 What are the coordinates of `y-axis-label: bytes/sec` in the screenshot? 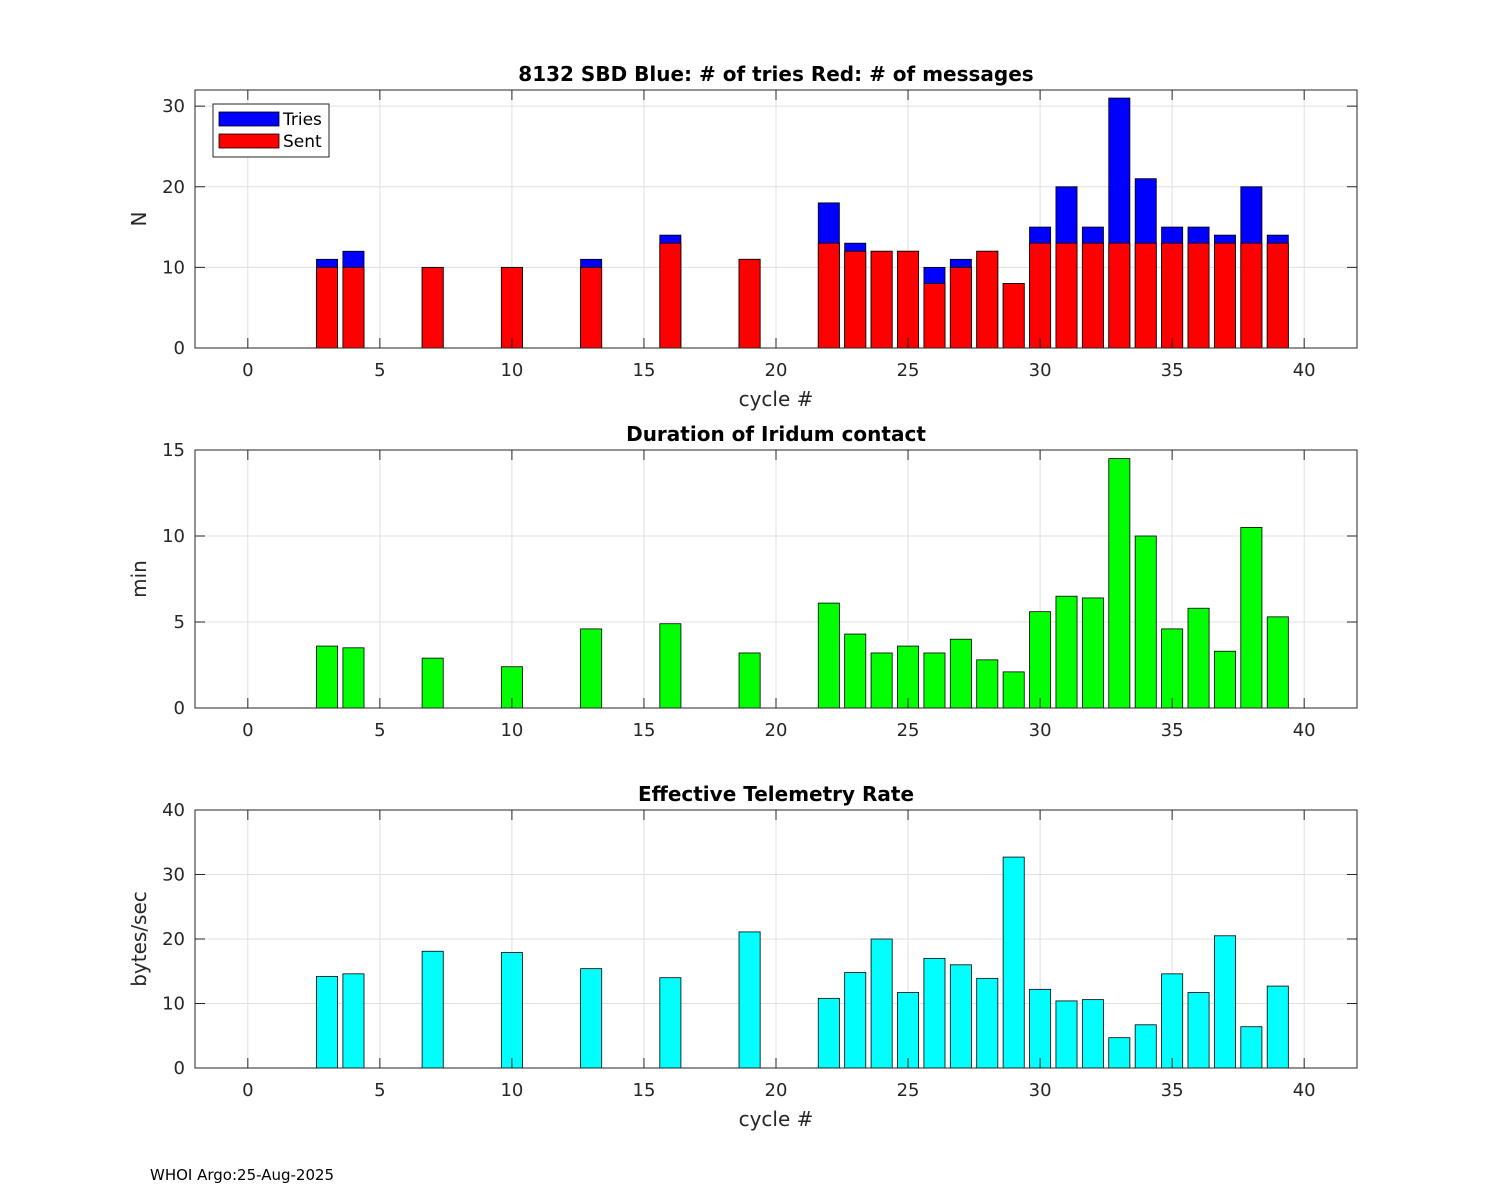 It's located at (139, 939).